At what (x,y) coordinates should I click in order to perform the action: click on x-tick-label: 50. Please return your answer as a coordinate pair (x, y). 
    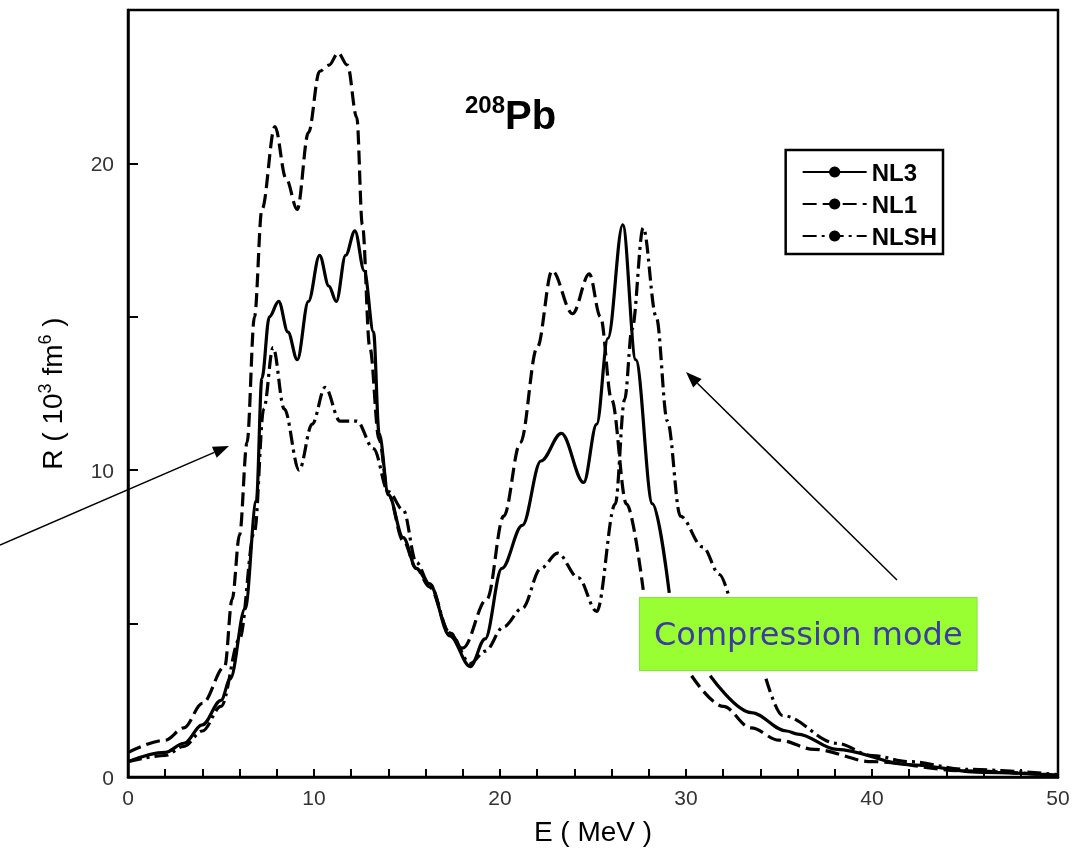
    Looking at the image, I should click on (1058, 797).